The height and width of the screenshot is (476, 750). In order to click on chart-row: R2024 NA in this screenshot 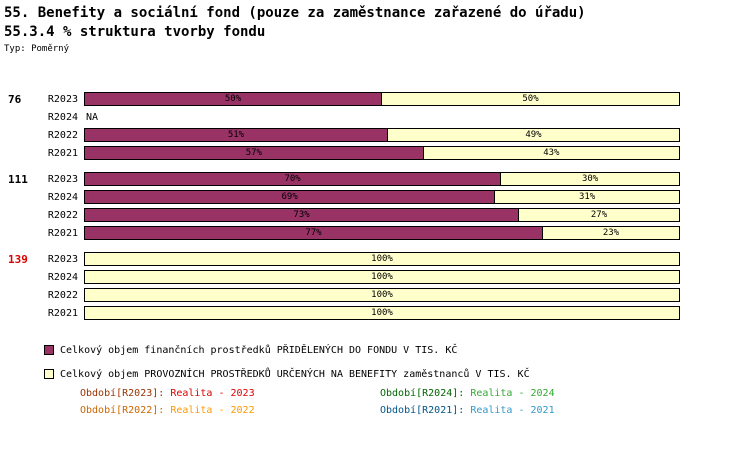, I will do `click(375, 117)`.